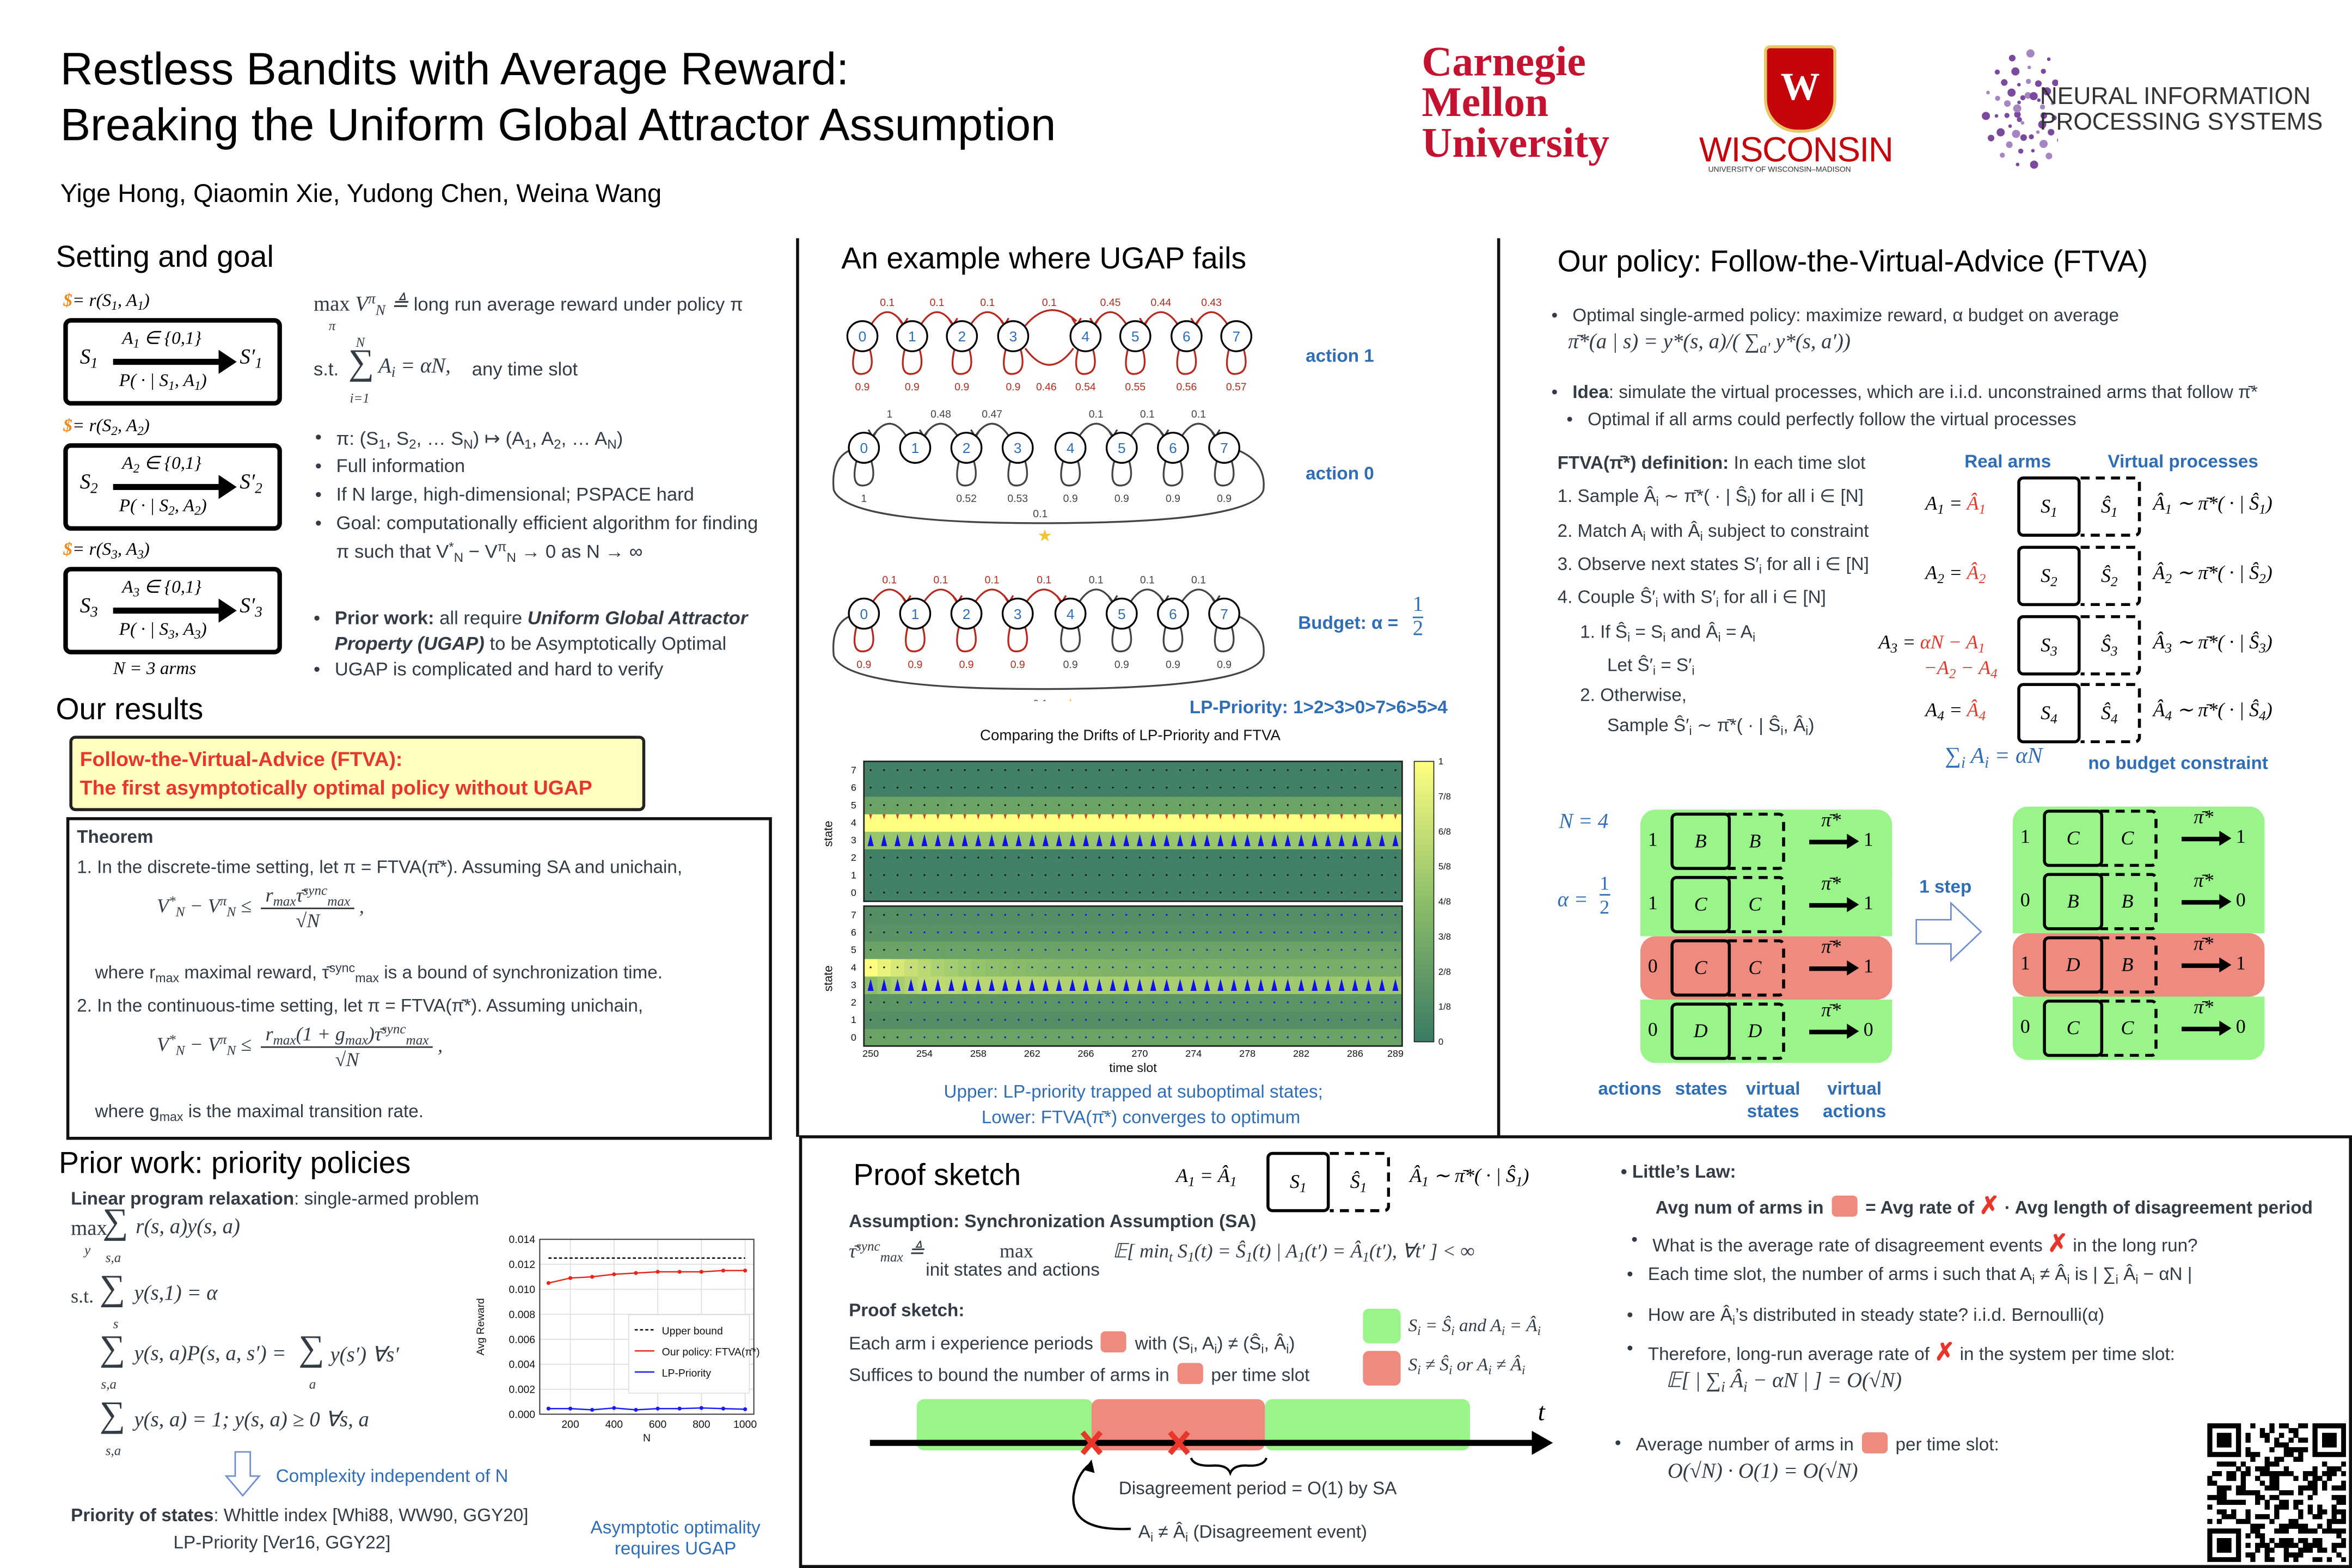  I want to click on sum-sub: a, so click(312, 1384).